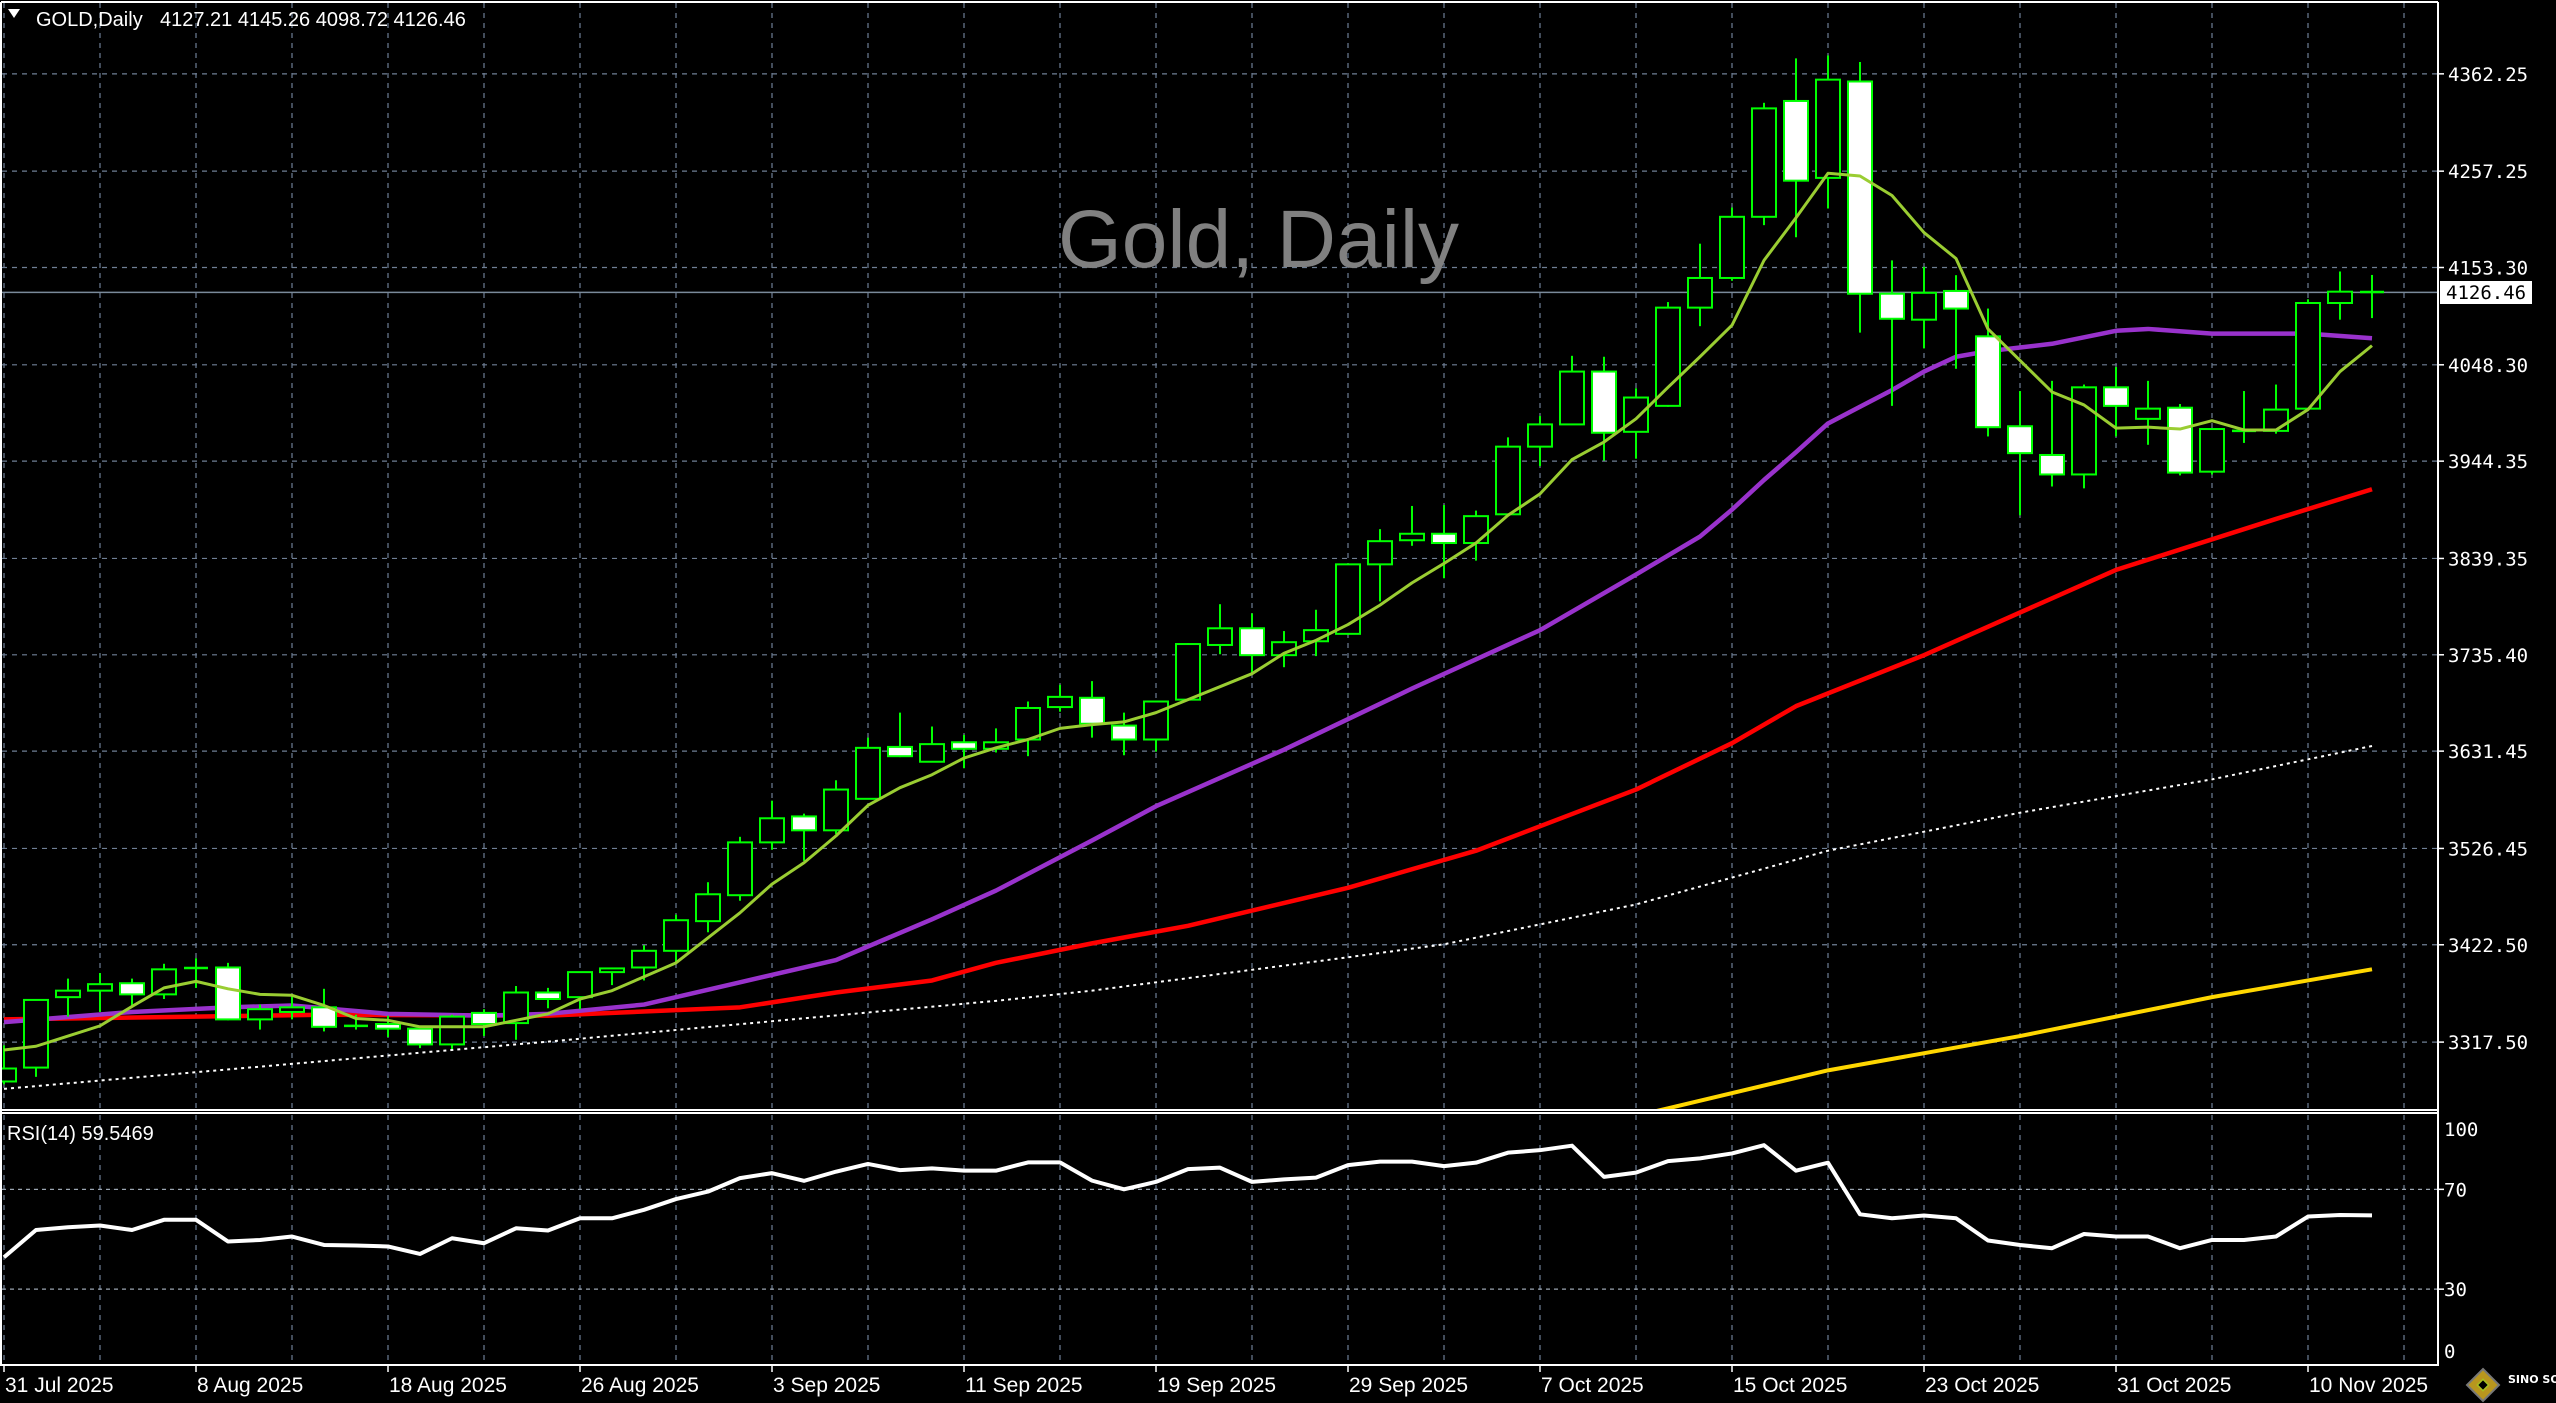 Image resolution: width=2556 pixels, height=1403 pixels. I want to click on date-label: 26 Aug 2025, so click(640, 1385).